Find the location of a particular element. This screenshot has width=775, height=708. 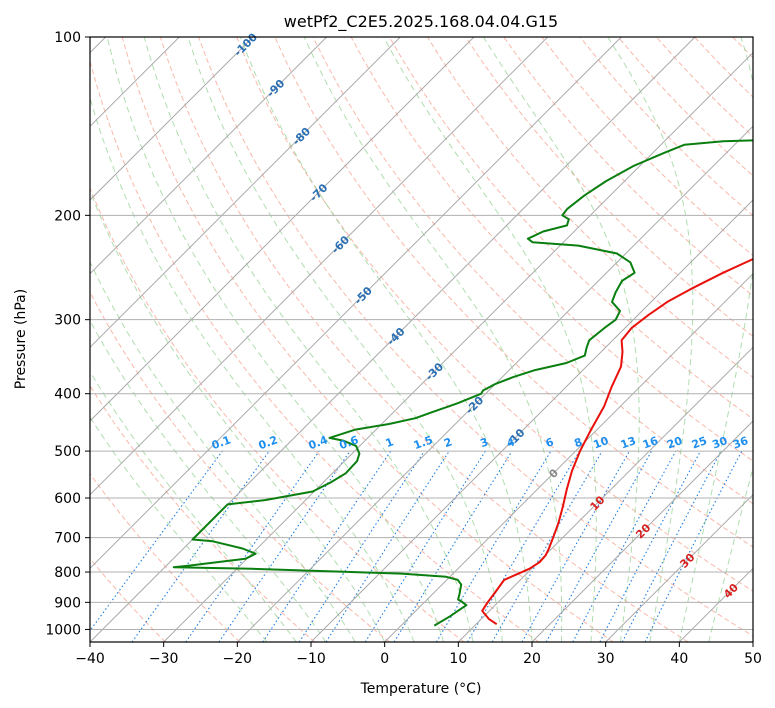

mixing-ratio-label: 1 is located at coordinates (390, 442).